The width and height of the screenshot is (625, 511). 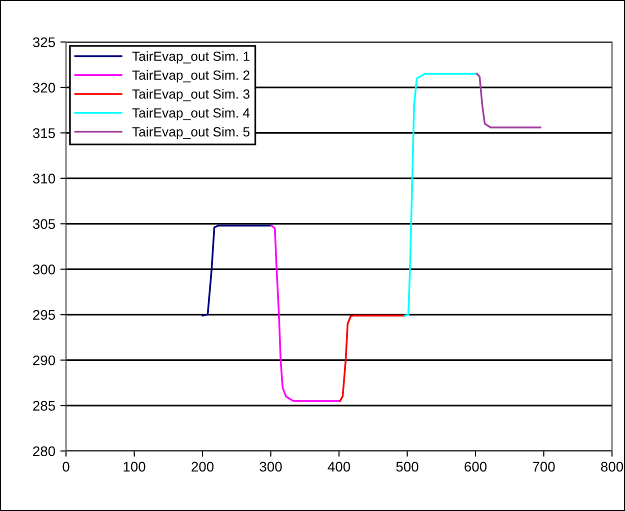 What do you see at coordinates (44, 133) in the screenshot?
I see `y-tick-label: 315` at bounding box center [44, 133].